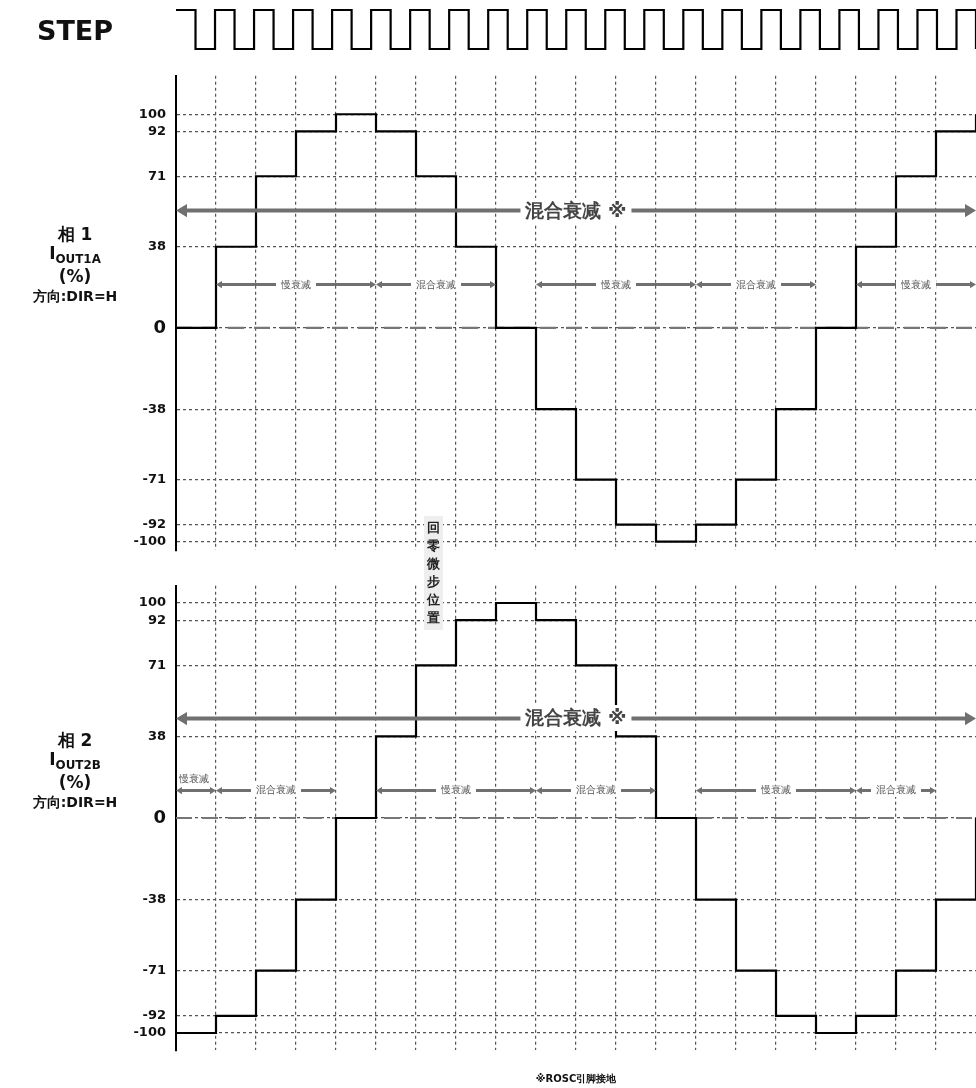 The image size is (976, 1088). Describe the element at coordinates (75, 264) in the screenshot. I see `y-axis-title: 相 1 I$_{OUT1A}$ (%) 方向:DIR=H` at that location.